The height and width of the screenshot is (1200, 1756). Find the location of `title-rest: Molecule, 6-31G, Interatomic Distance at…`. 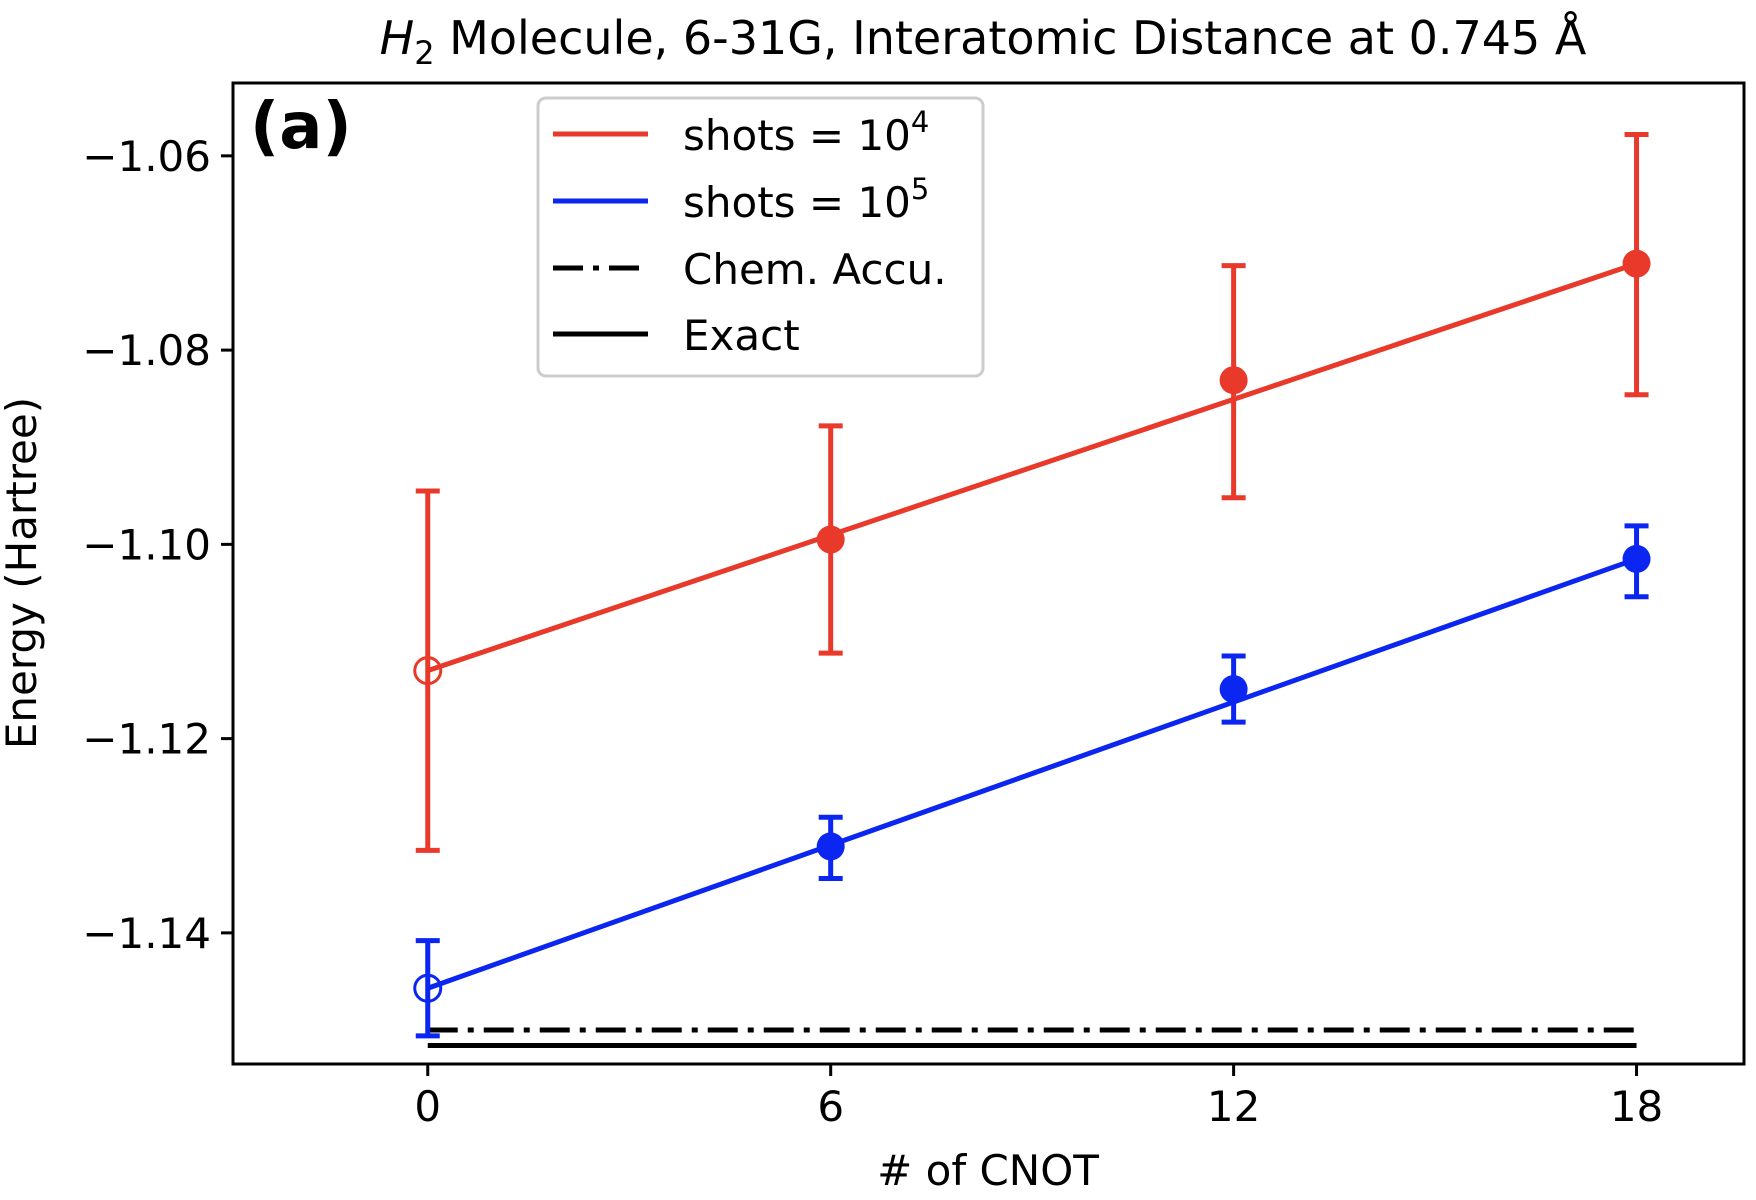

title-rest: Molecule, 6-31G, Interatomic Distance at… is located at coordinates (1011, 38).